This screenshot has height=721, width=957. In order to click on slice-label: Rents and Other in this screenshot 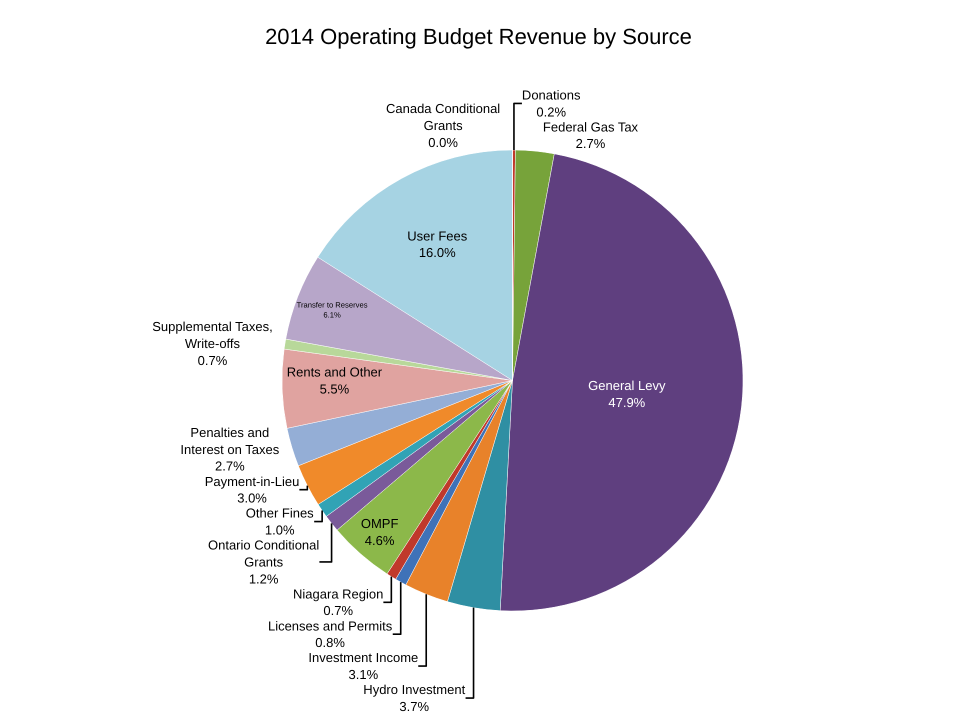, I will do `click(334, 372)`.